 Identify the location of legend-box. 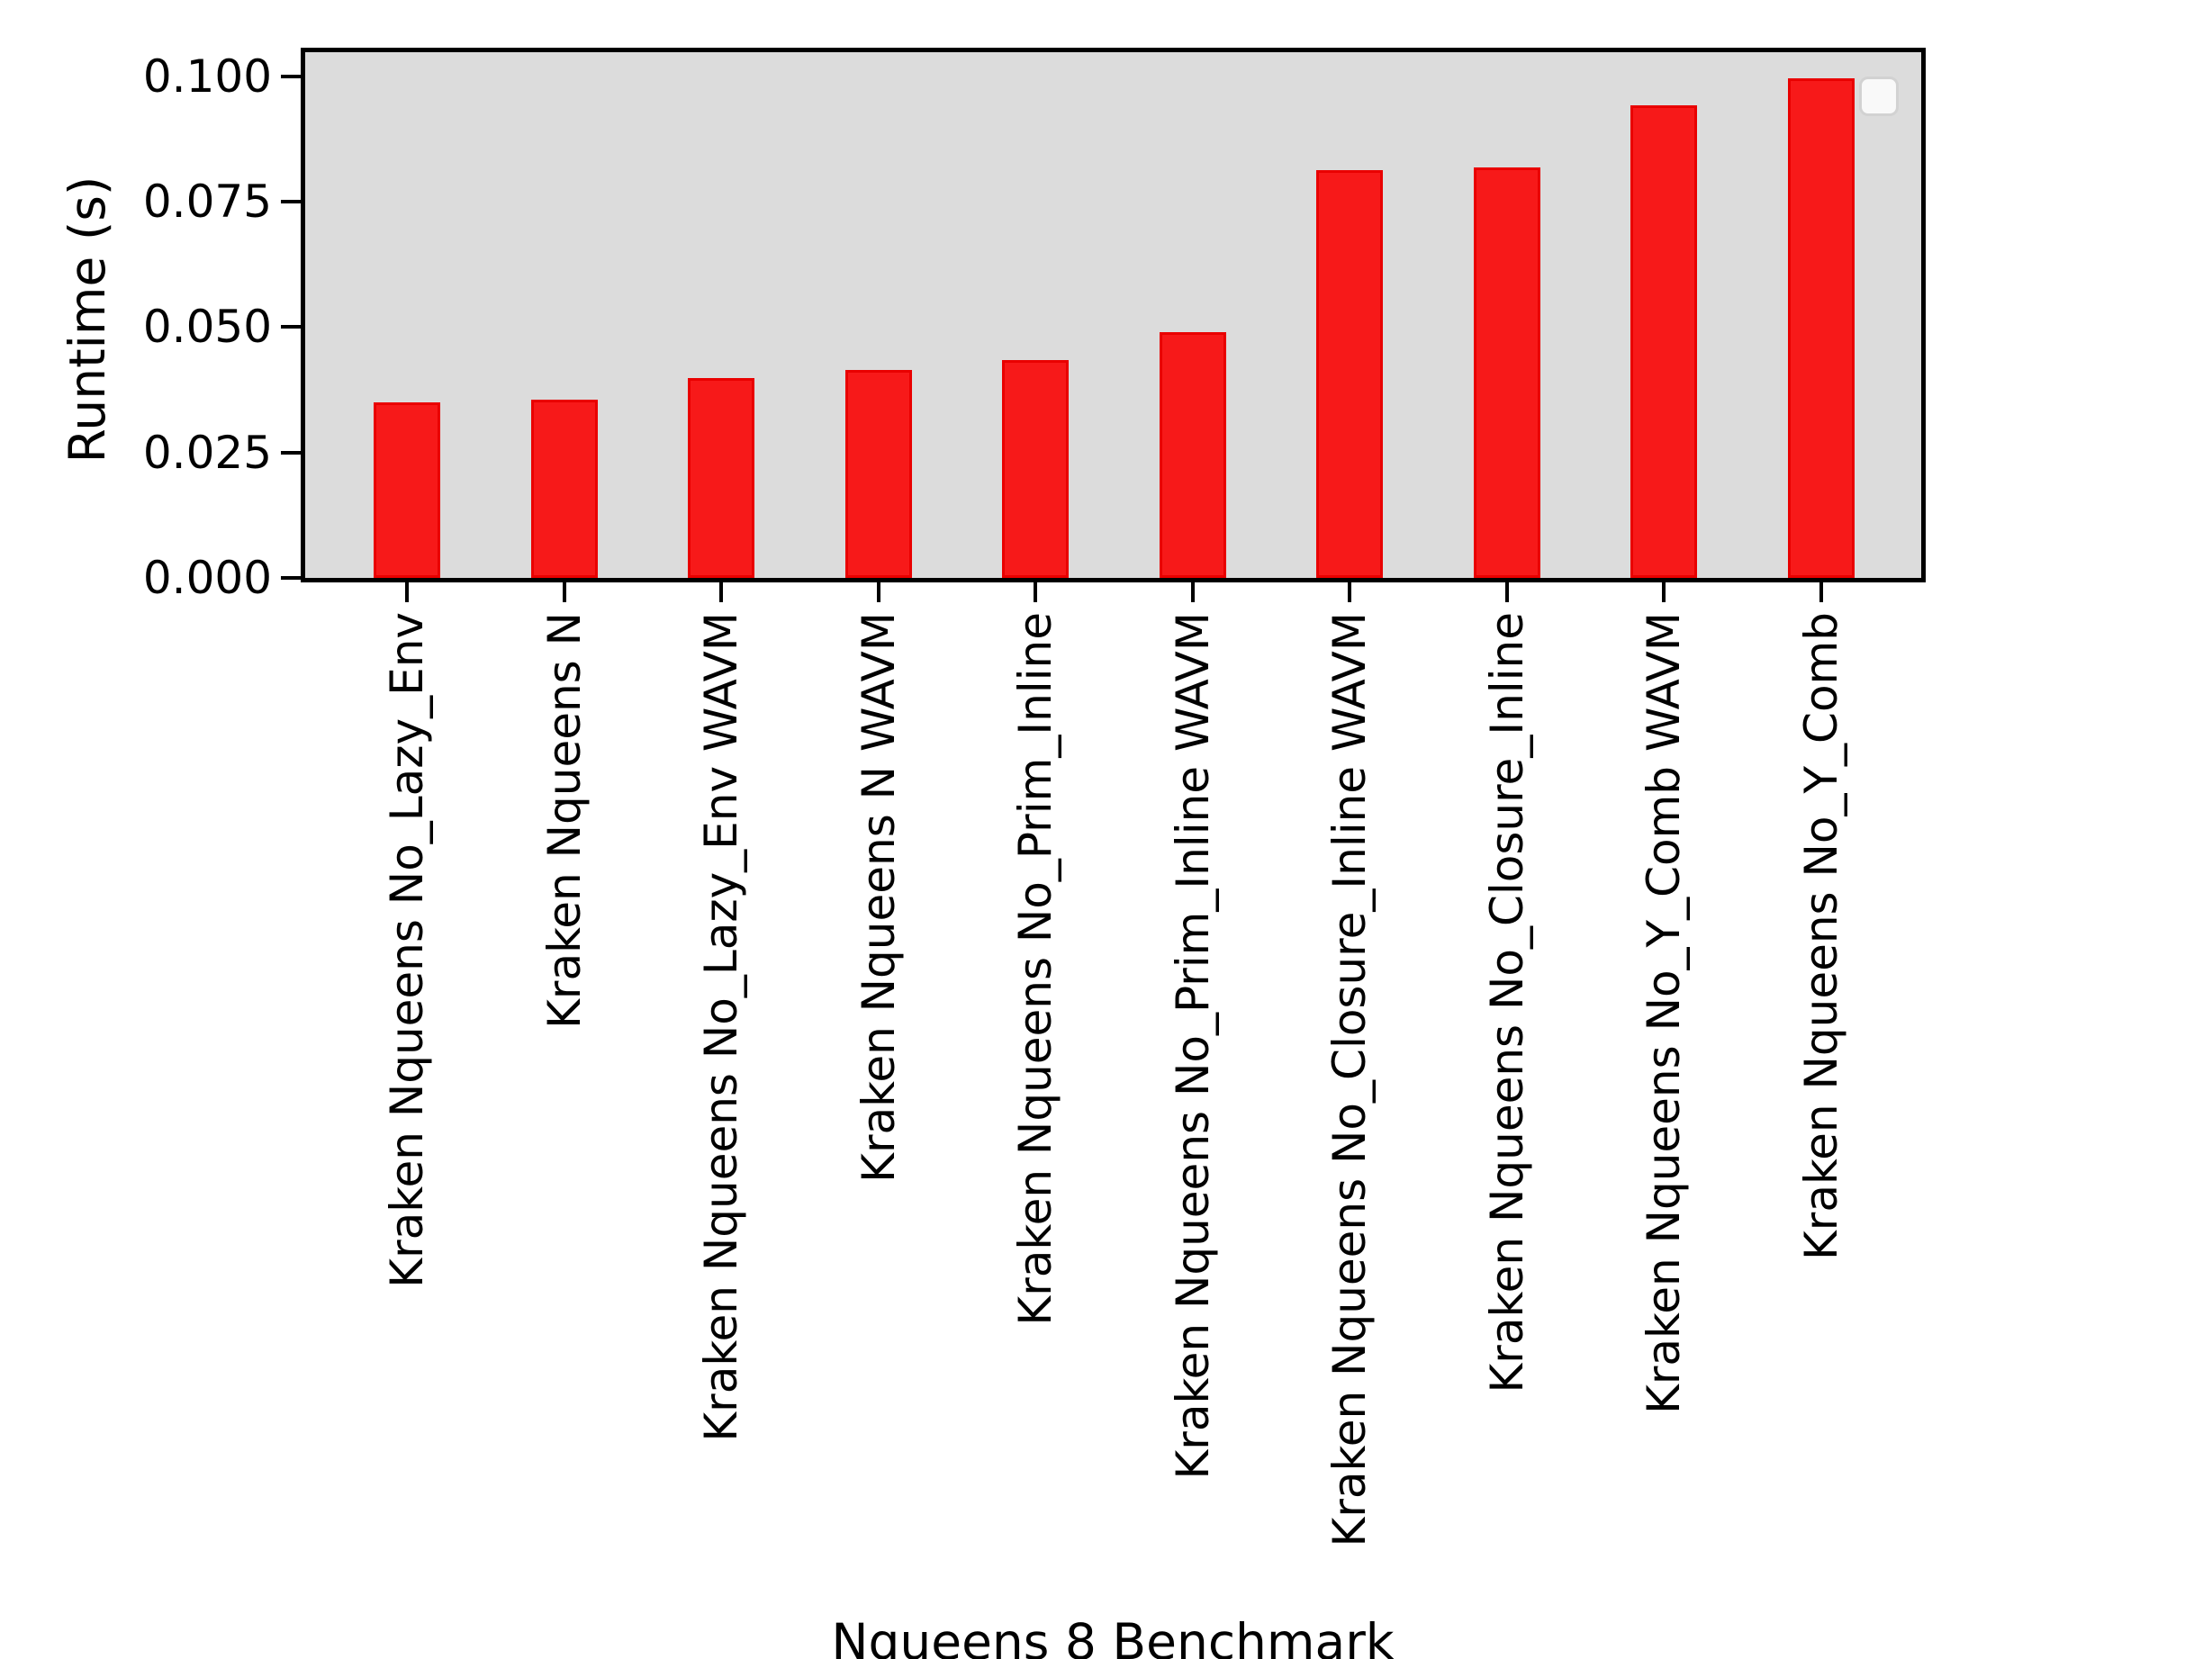
(1879, 96).